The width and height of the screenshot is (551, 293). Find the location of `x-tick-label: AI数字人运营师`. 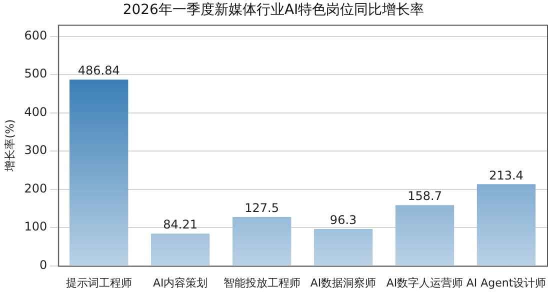

x-tick-label: AI数字人运营师 is located at coordinates (425, 283).